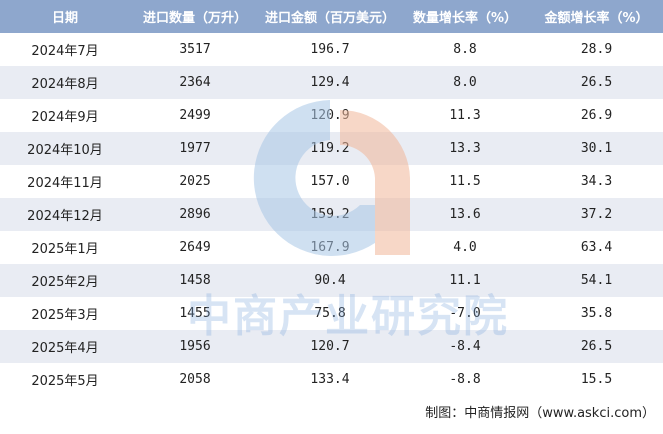  Describe the element at coordinates (65, 346) in the screenshot. I see `cell-date: 2025年4月` at that location.